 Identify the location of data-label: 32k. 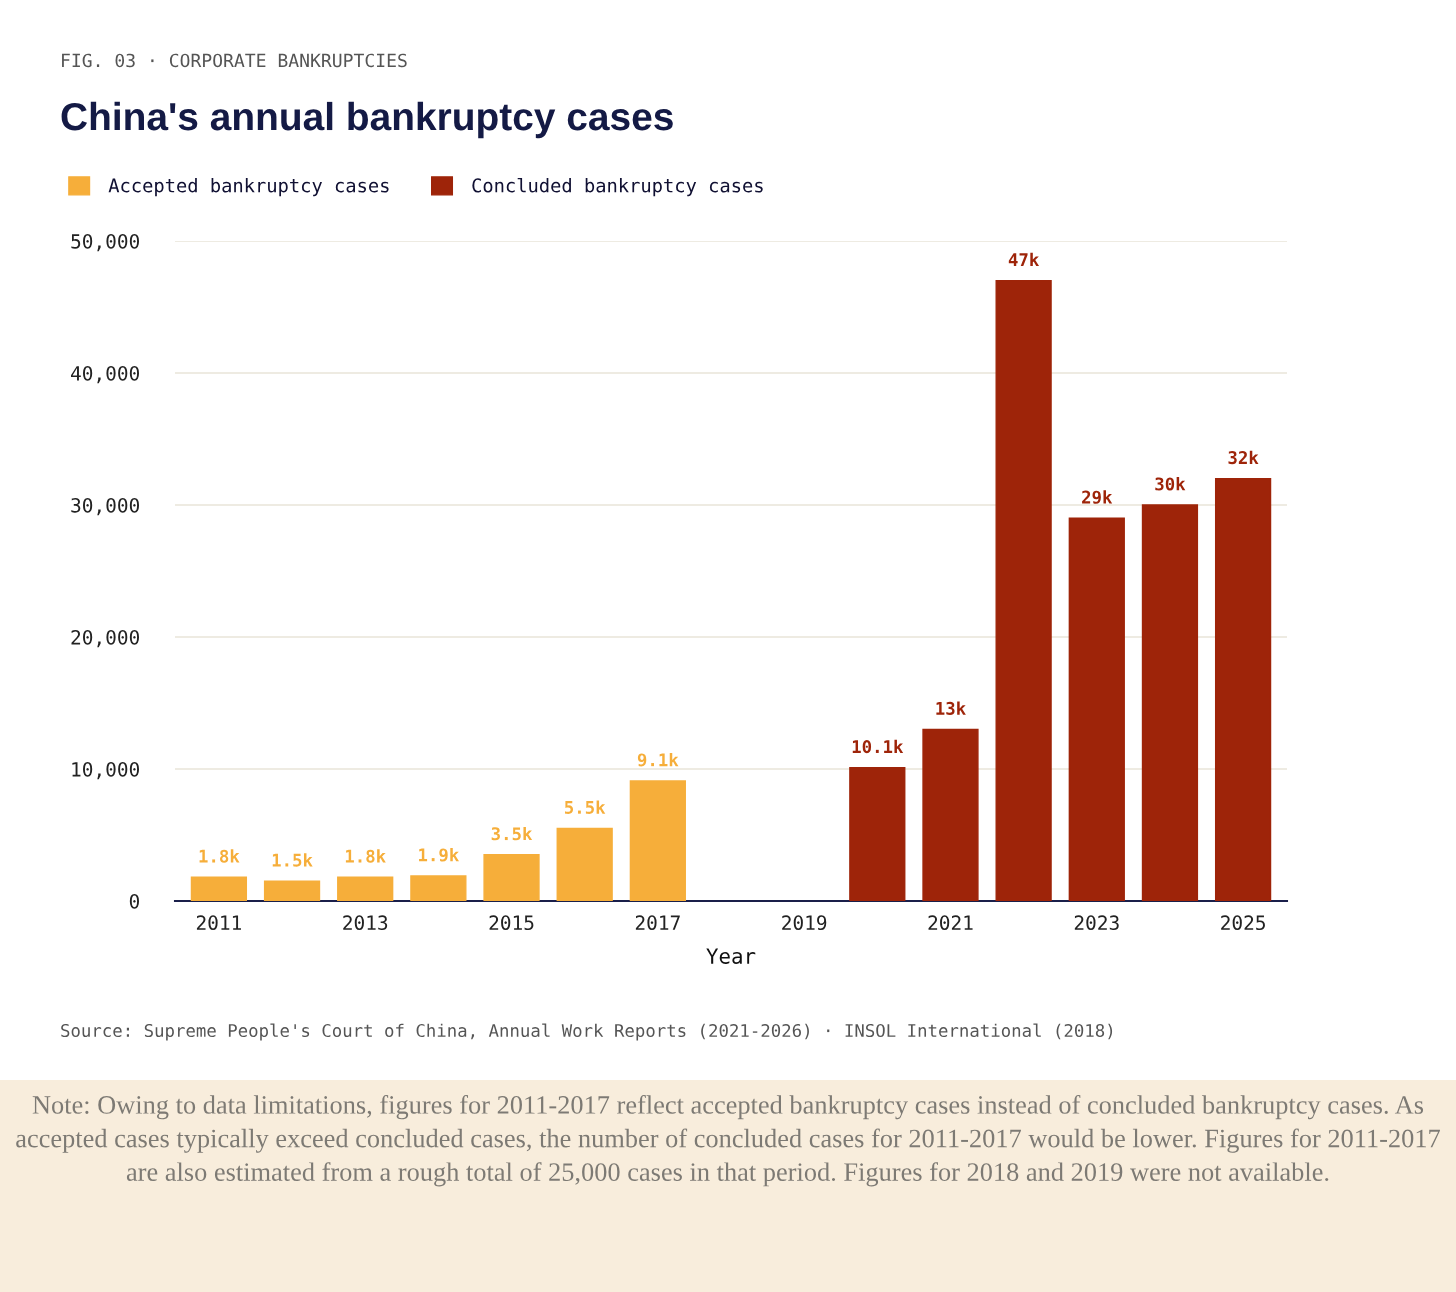
(1243, 457).